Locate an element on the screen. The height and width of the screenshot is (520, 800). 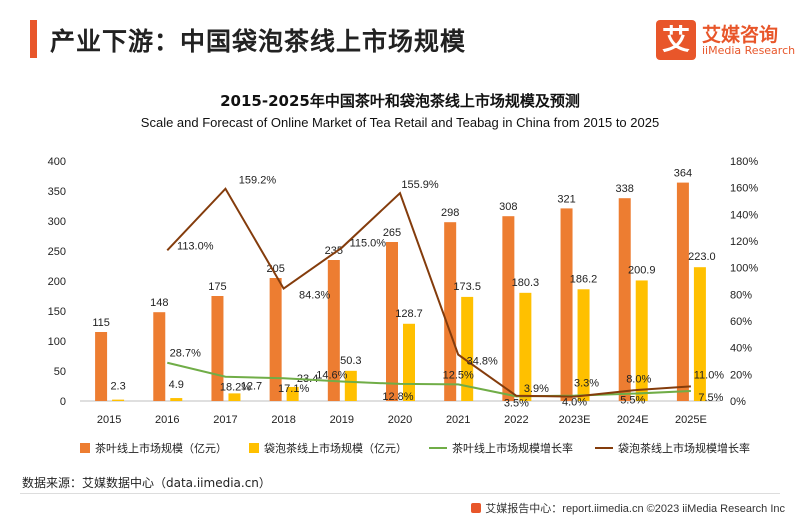
legend-item-tea-growth: 茶叶线上市场规模增长率 is located at coordinates (501, 448).